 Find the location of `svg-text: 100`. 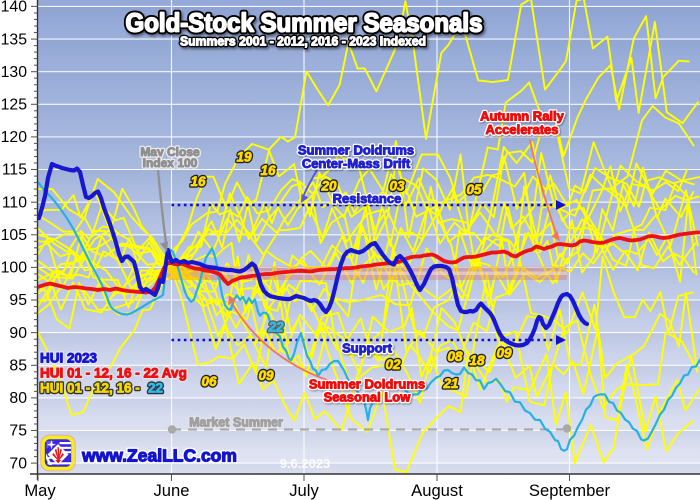

svg-text: 100 is located at coordinates (14, 268).